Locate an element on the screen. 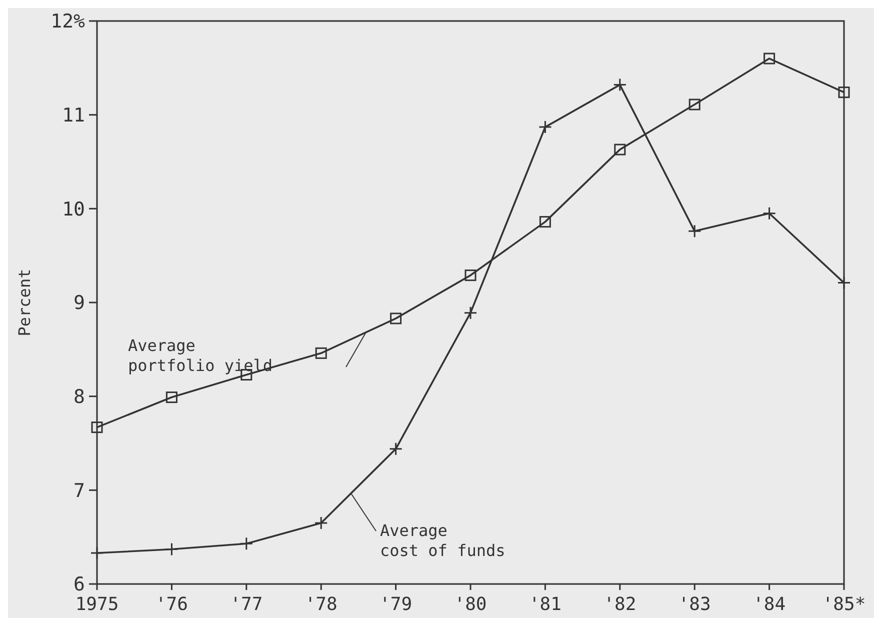 The height and width of the screenshot is (626, 882). x-tick-label: '77 is located at coordinates (246, 604).